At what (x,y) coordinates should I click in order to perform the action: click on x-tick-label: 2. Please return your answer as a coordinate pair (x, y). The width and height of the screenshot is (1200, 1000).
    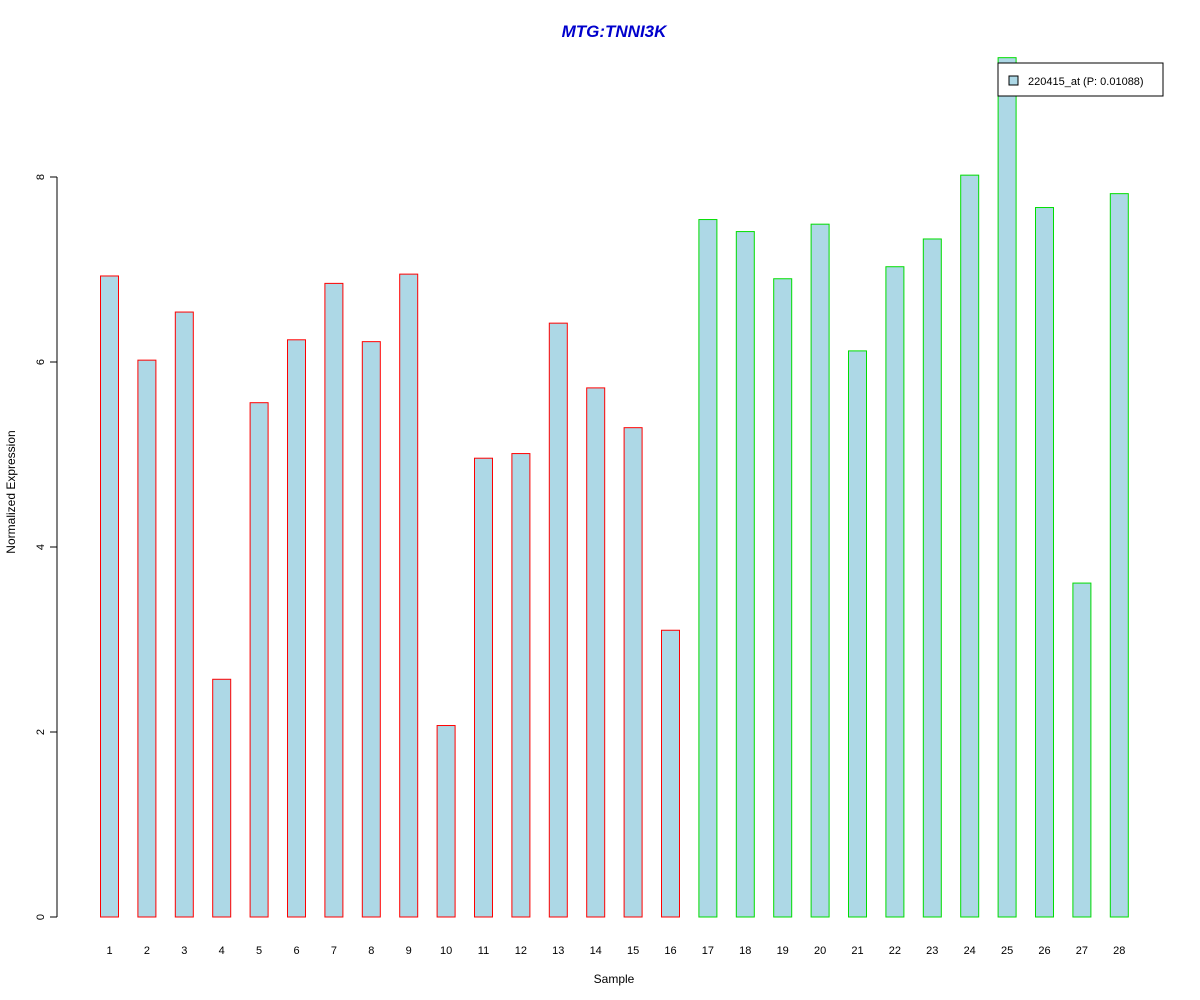
    Looking at the image, I should click on (147, 951).